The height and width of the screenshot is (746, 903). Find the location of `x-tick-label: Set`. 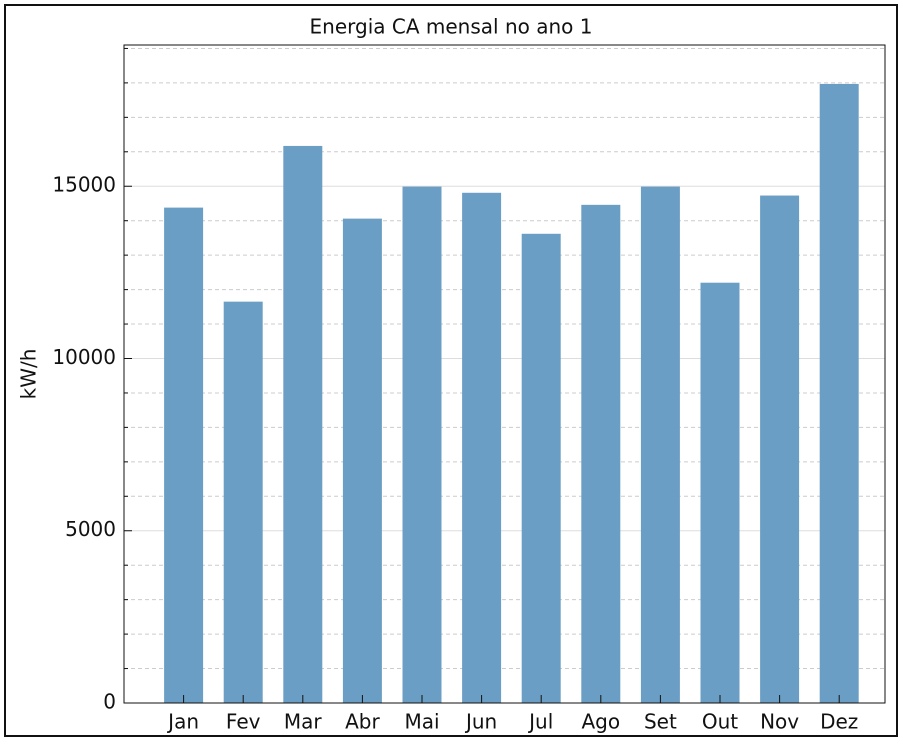

x-tick-label: Set is located at coordinates (660, 722).